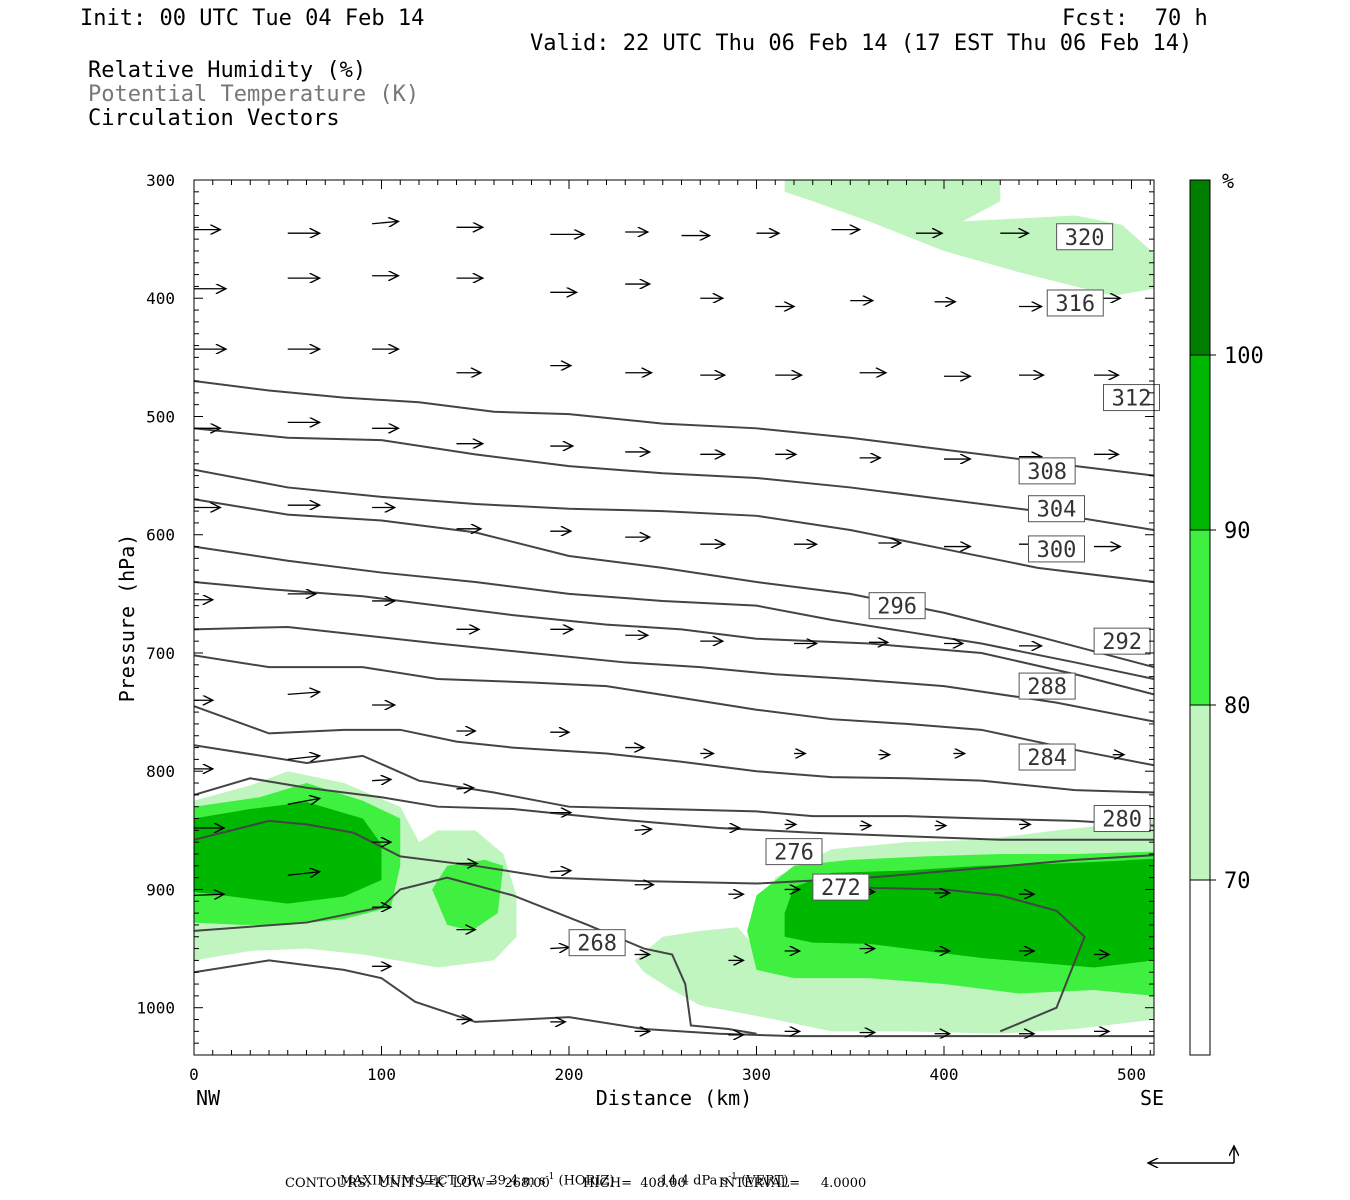  I want to click on x-tick-label: 0, so click(194, 1074).